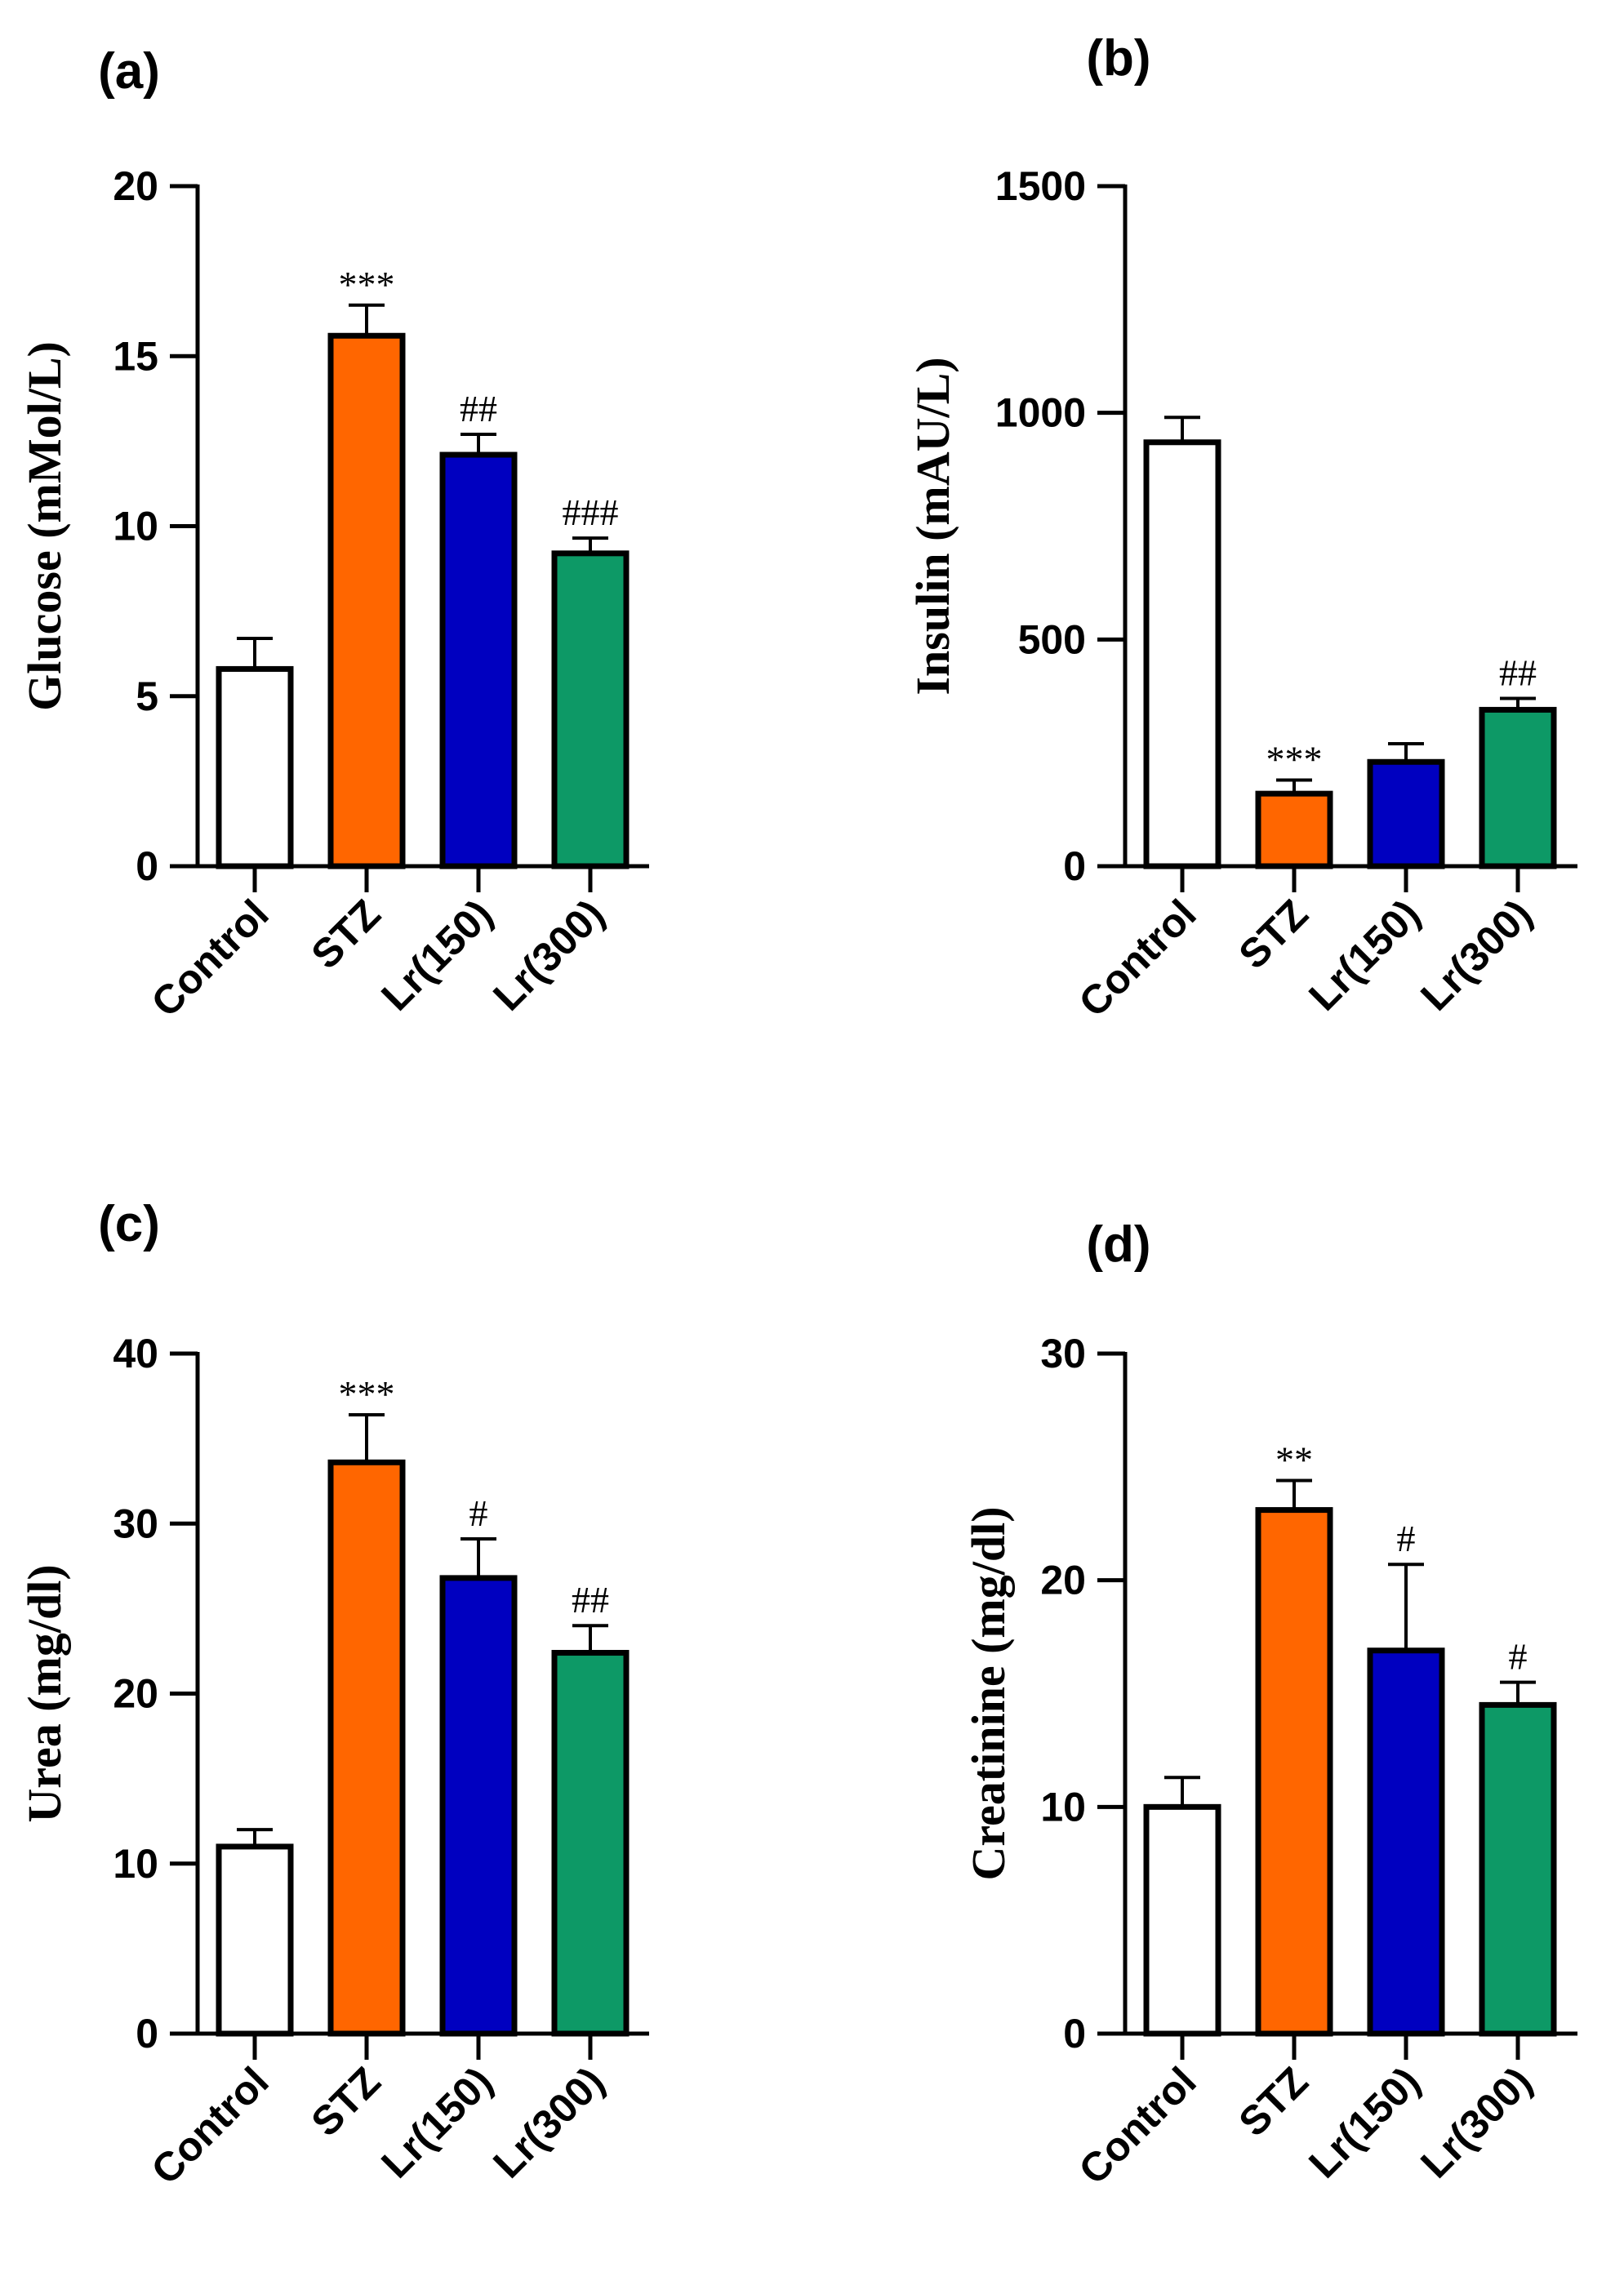 This screenshot has height=2272, width=1624. What do you see at coordinates (44, 526) in the screenshot?
I see `y-axis-label: Glucose (mMol/L)` at bounding box center [44, 526].